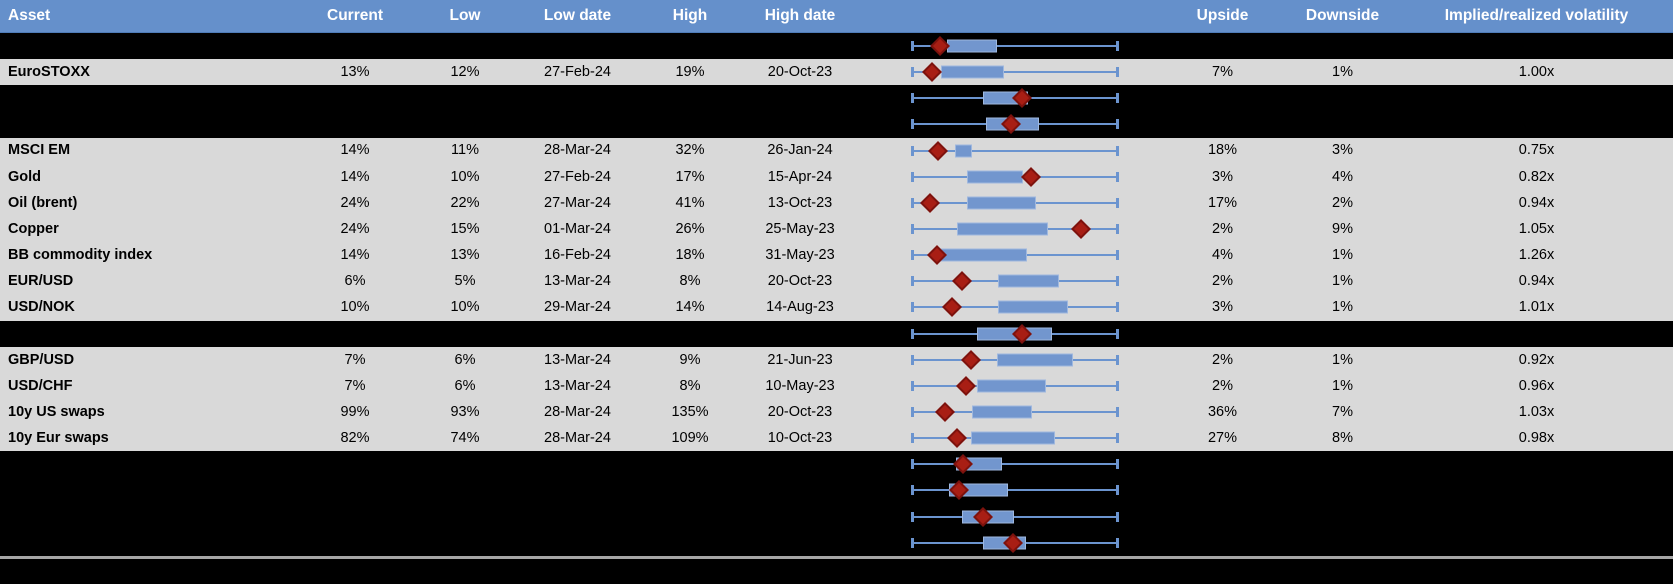 The width and height of the screenshot is (1673, 584). I want to click on header-current: Current, so click(355, 16).